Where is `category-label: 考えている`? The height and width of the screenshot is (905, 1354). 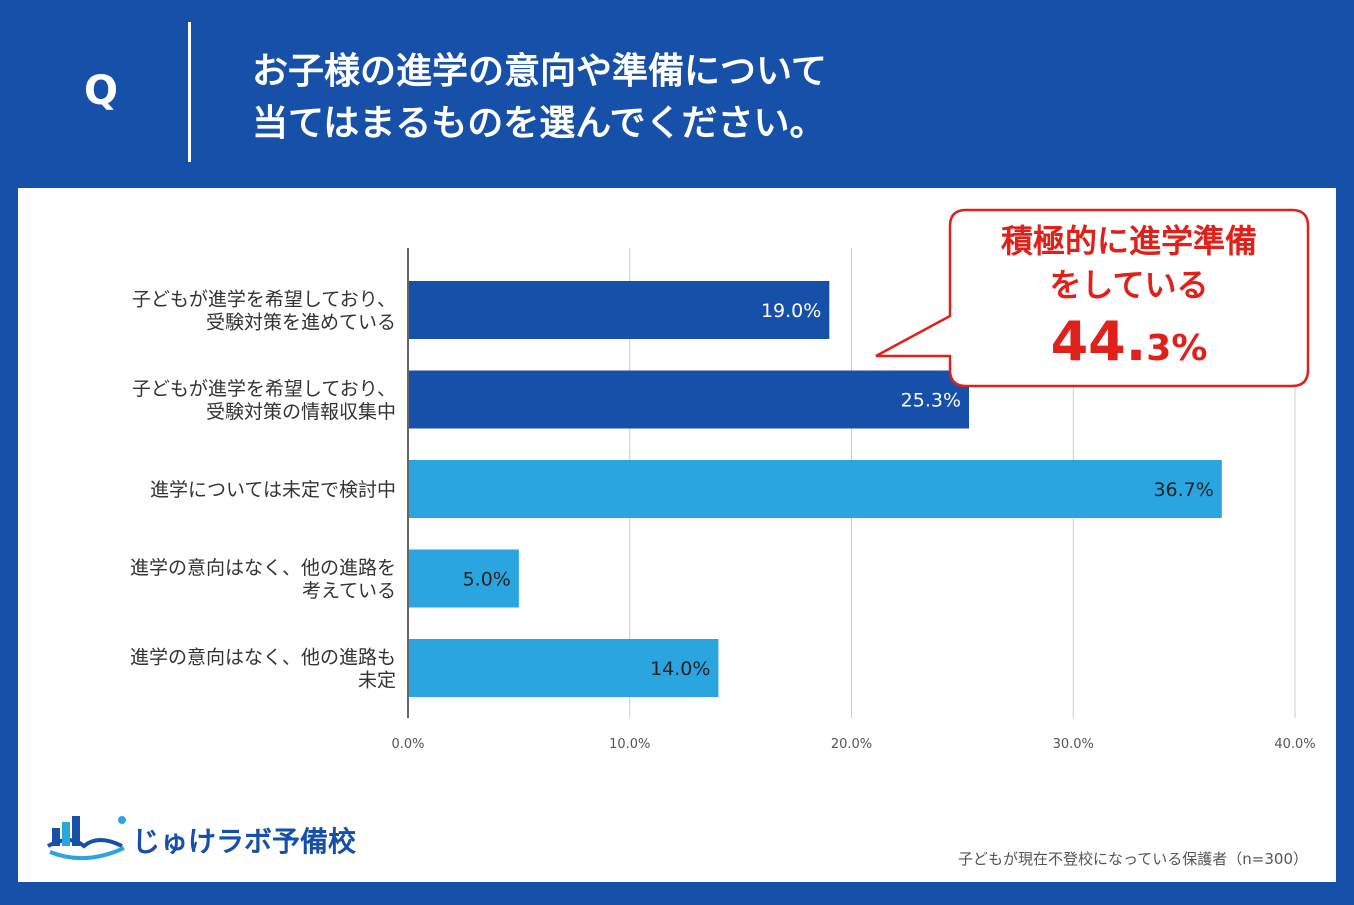
category-label: 考えている is located at coordinates (349, 591).